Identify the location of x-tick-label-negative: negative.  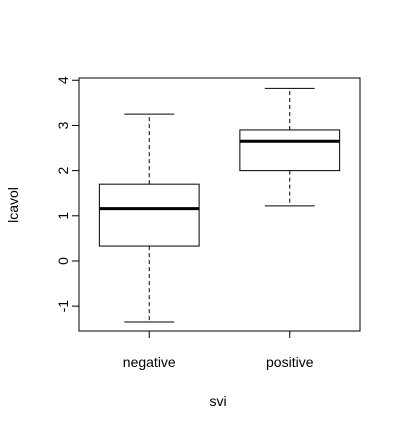
(149, 362).